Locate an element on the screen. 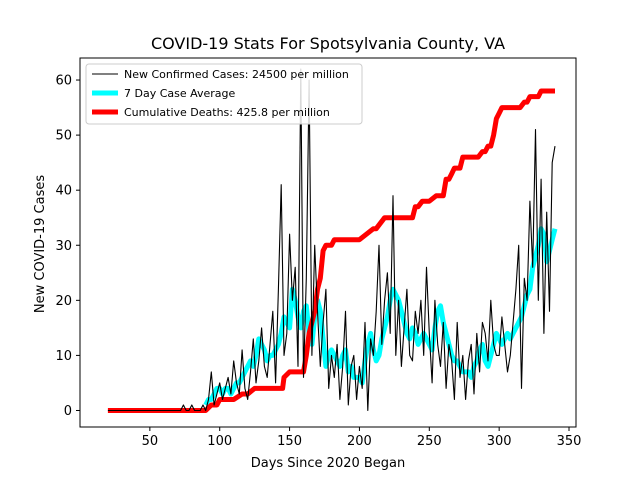  y-tick-label-1: 0 is located at coordinates (68, 411).